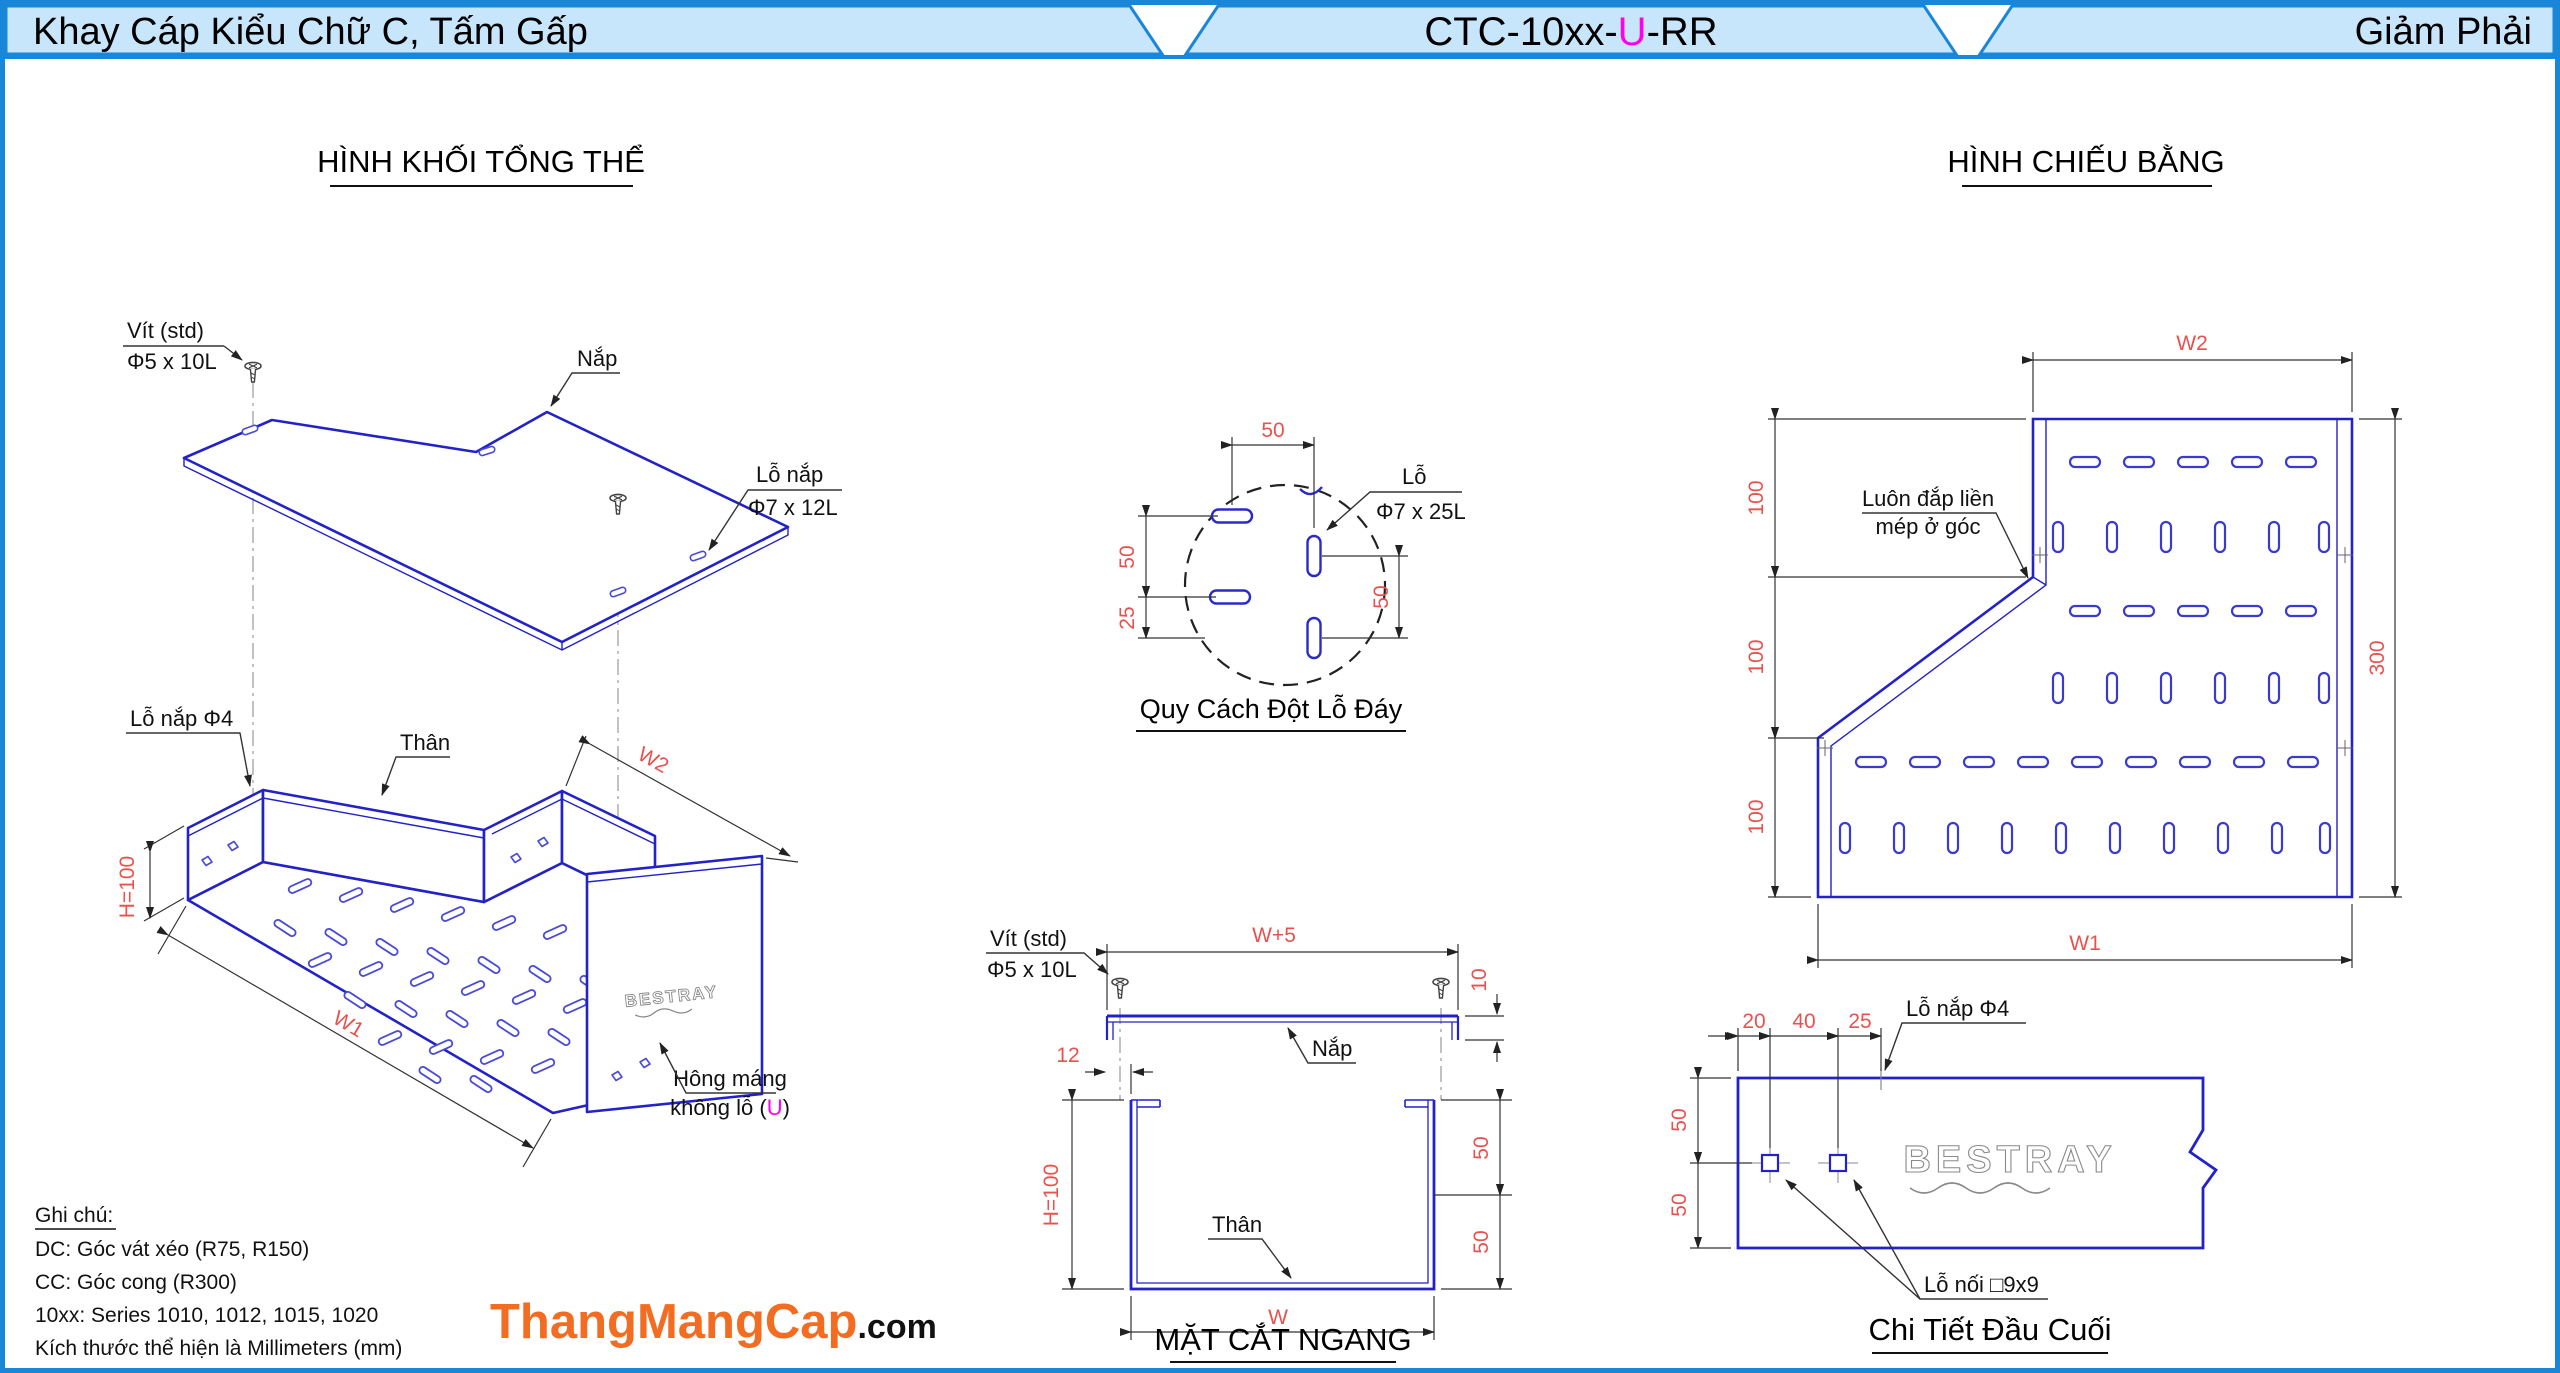  Describe the element at coordinates (471, 951) in the screenshot. I see `overall-dimensions` at that location.